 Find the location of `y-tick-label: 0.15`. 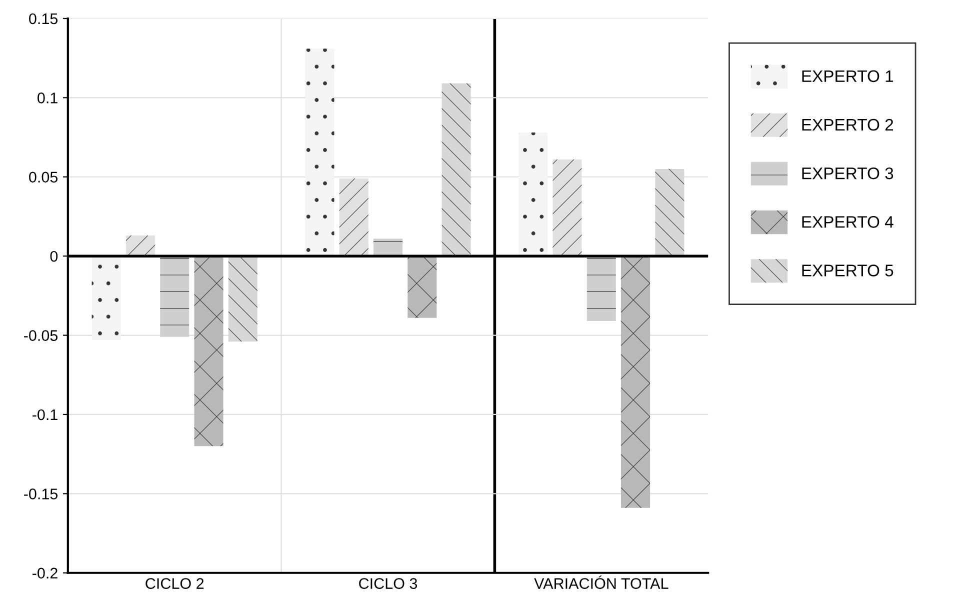

y-tick-label: 0.15 is located at coordinates (43, 18).